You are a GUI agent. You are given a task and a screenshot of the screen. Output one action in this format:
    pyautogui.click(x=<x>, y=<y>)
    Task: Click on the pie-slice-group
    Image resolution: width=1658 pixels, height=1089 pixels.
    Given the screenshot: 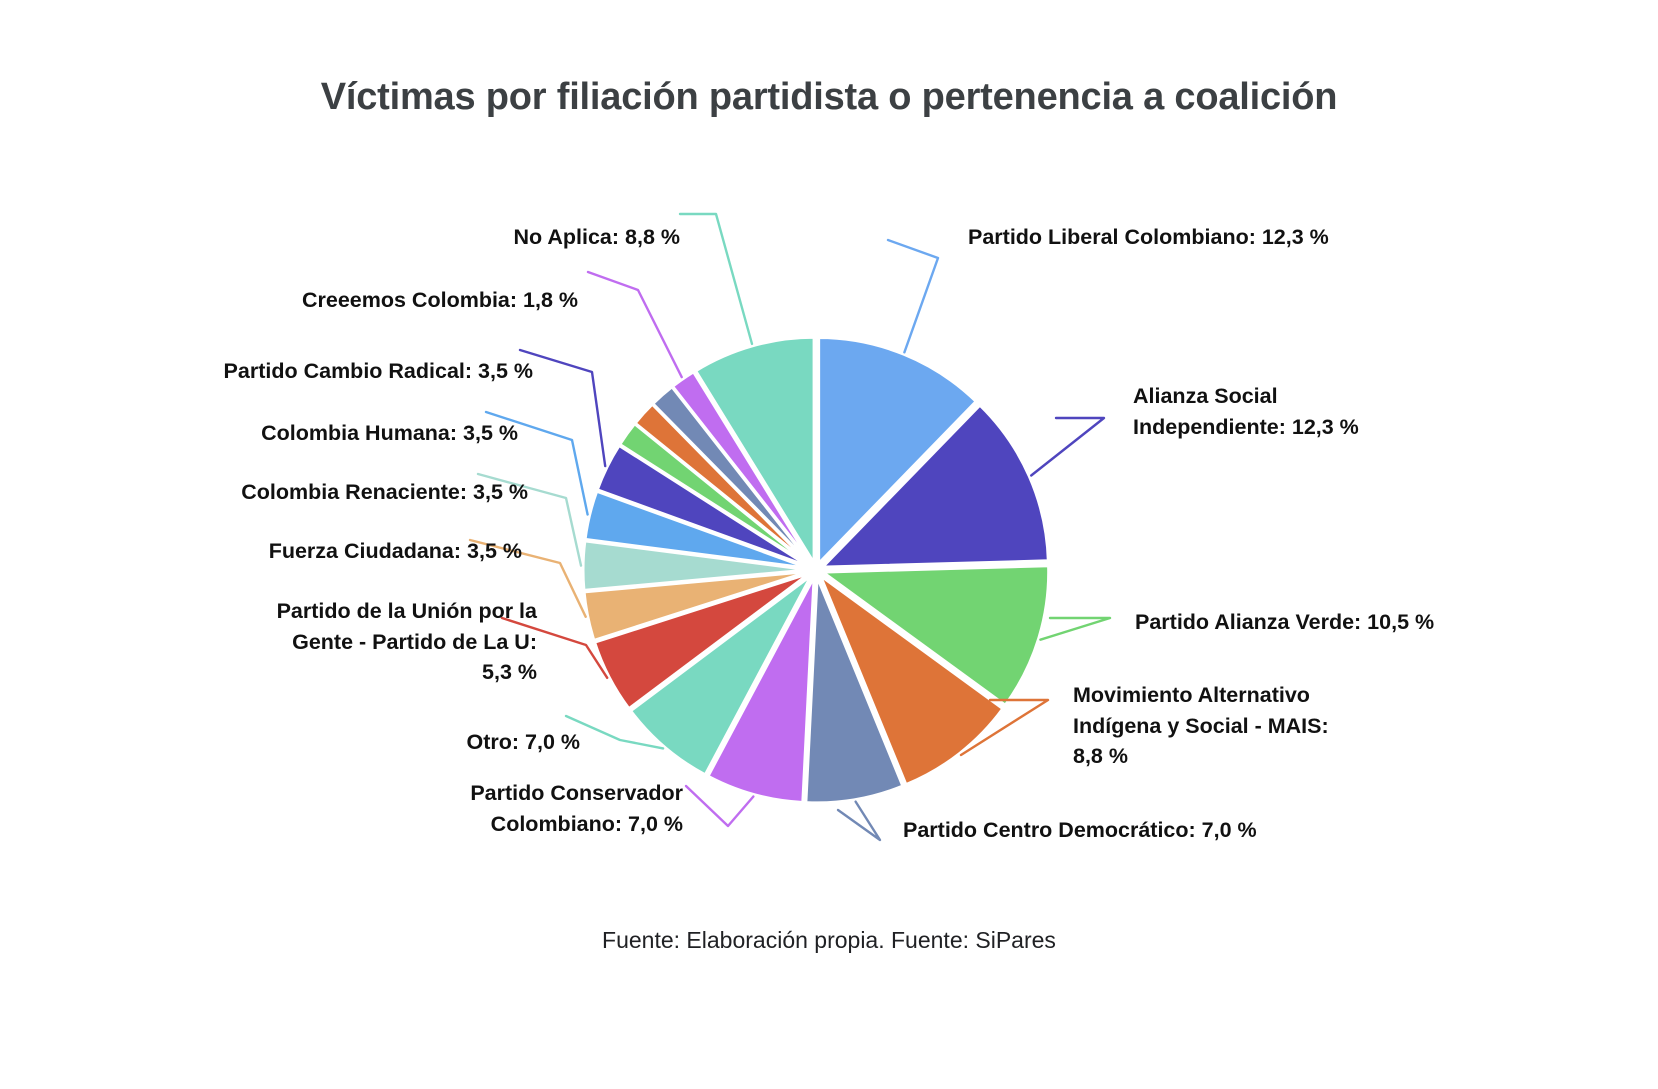 What is the action you would take?
    pyautogui.click(x=816, y=570)
    